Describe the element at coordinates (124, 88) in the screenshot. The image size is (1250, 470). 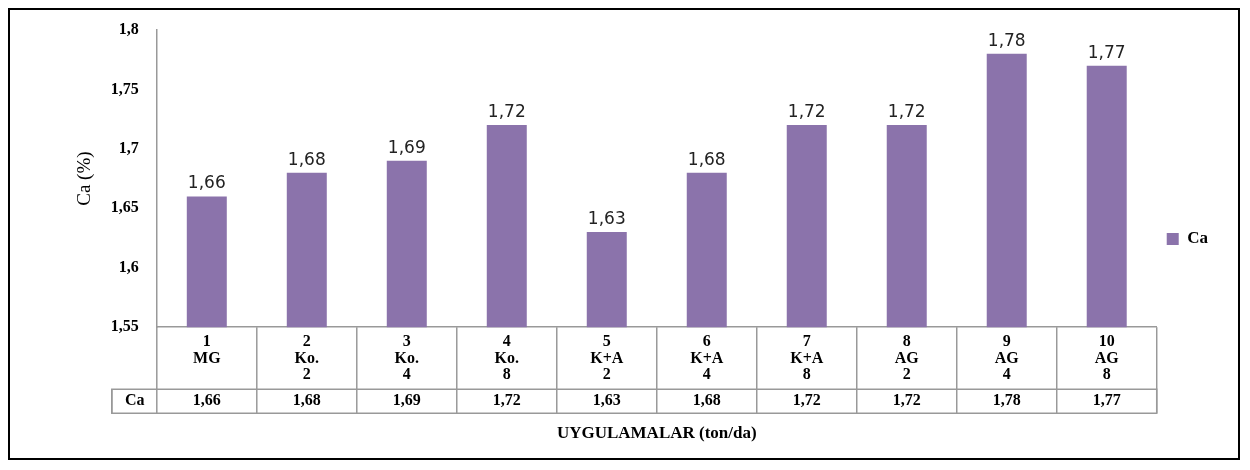
I see `y-tick-label: 1,75` at that location.